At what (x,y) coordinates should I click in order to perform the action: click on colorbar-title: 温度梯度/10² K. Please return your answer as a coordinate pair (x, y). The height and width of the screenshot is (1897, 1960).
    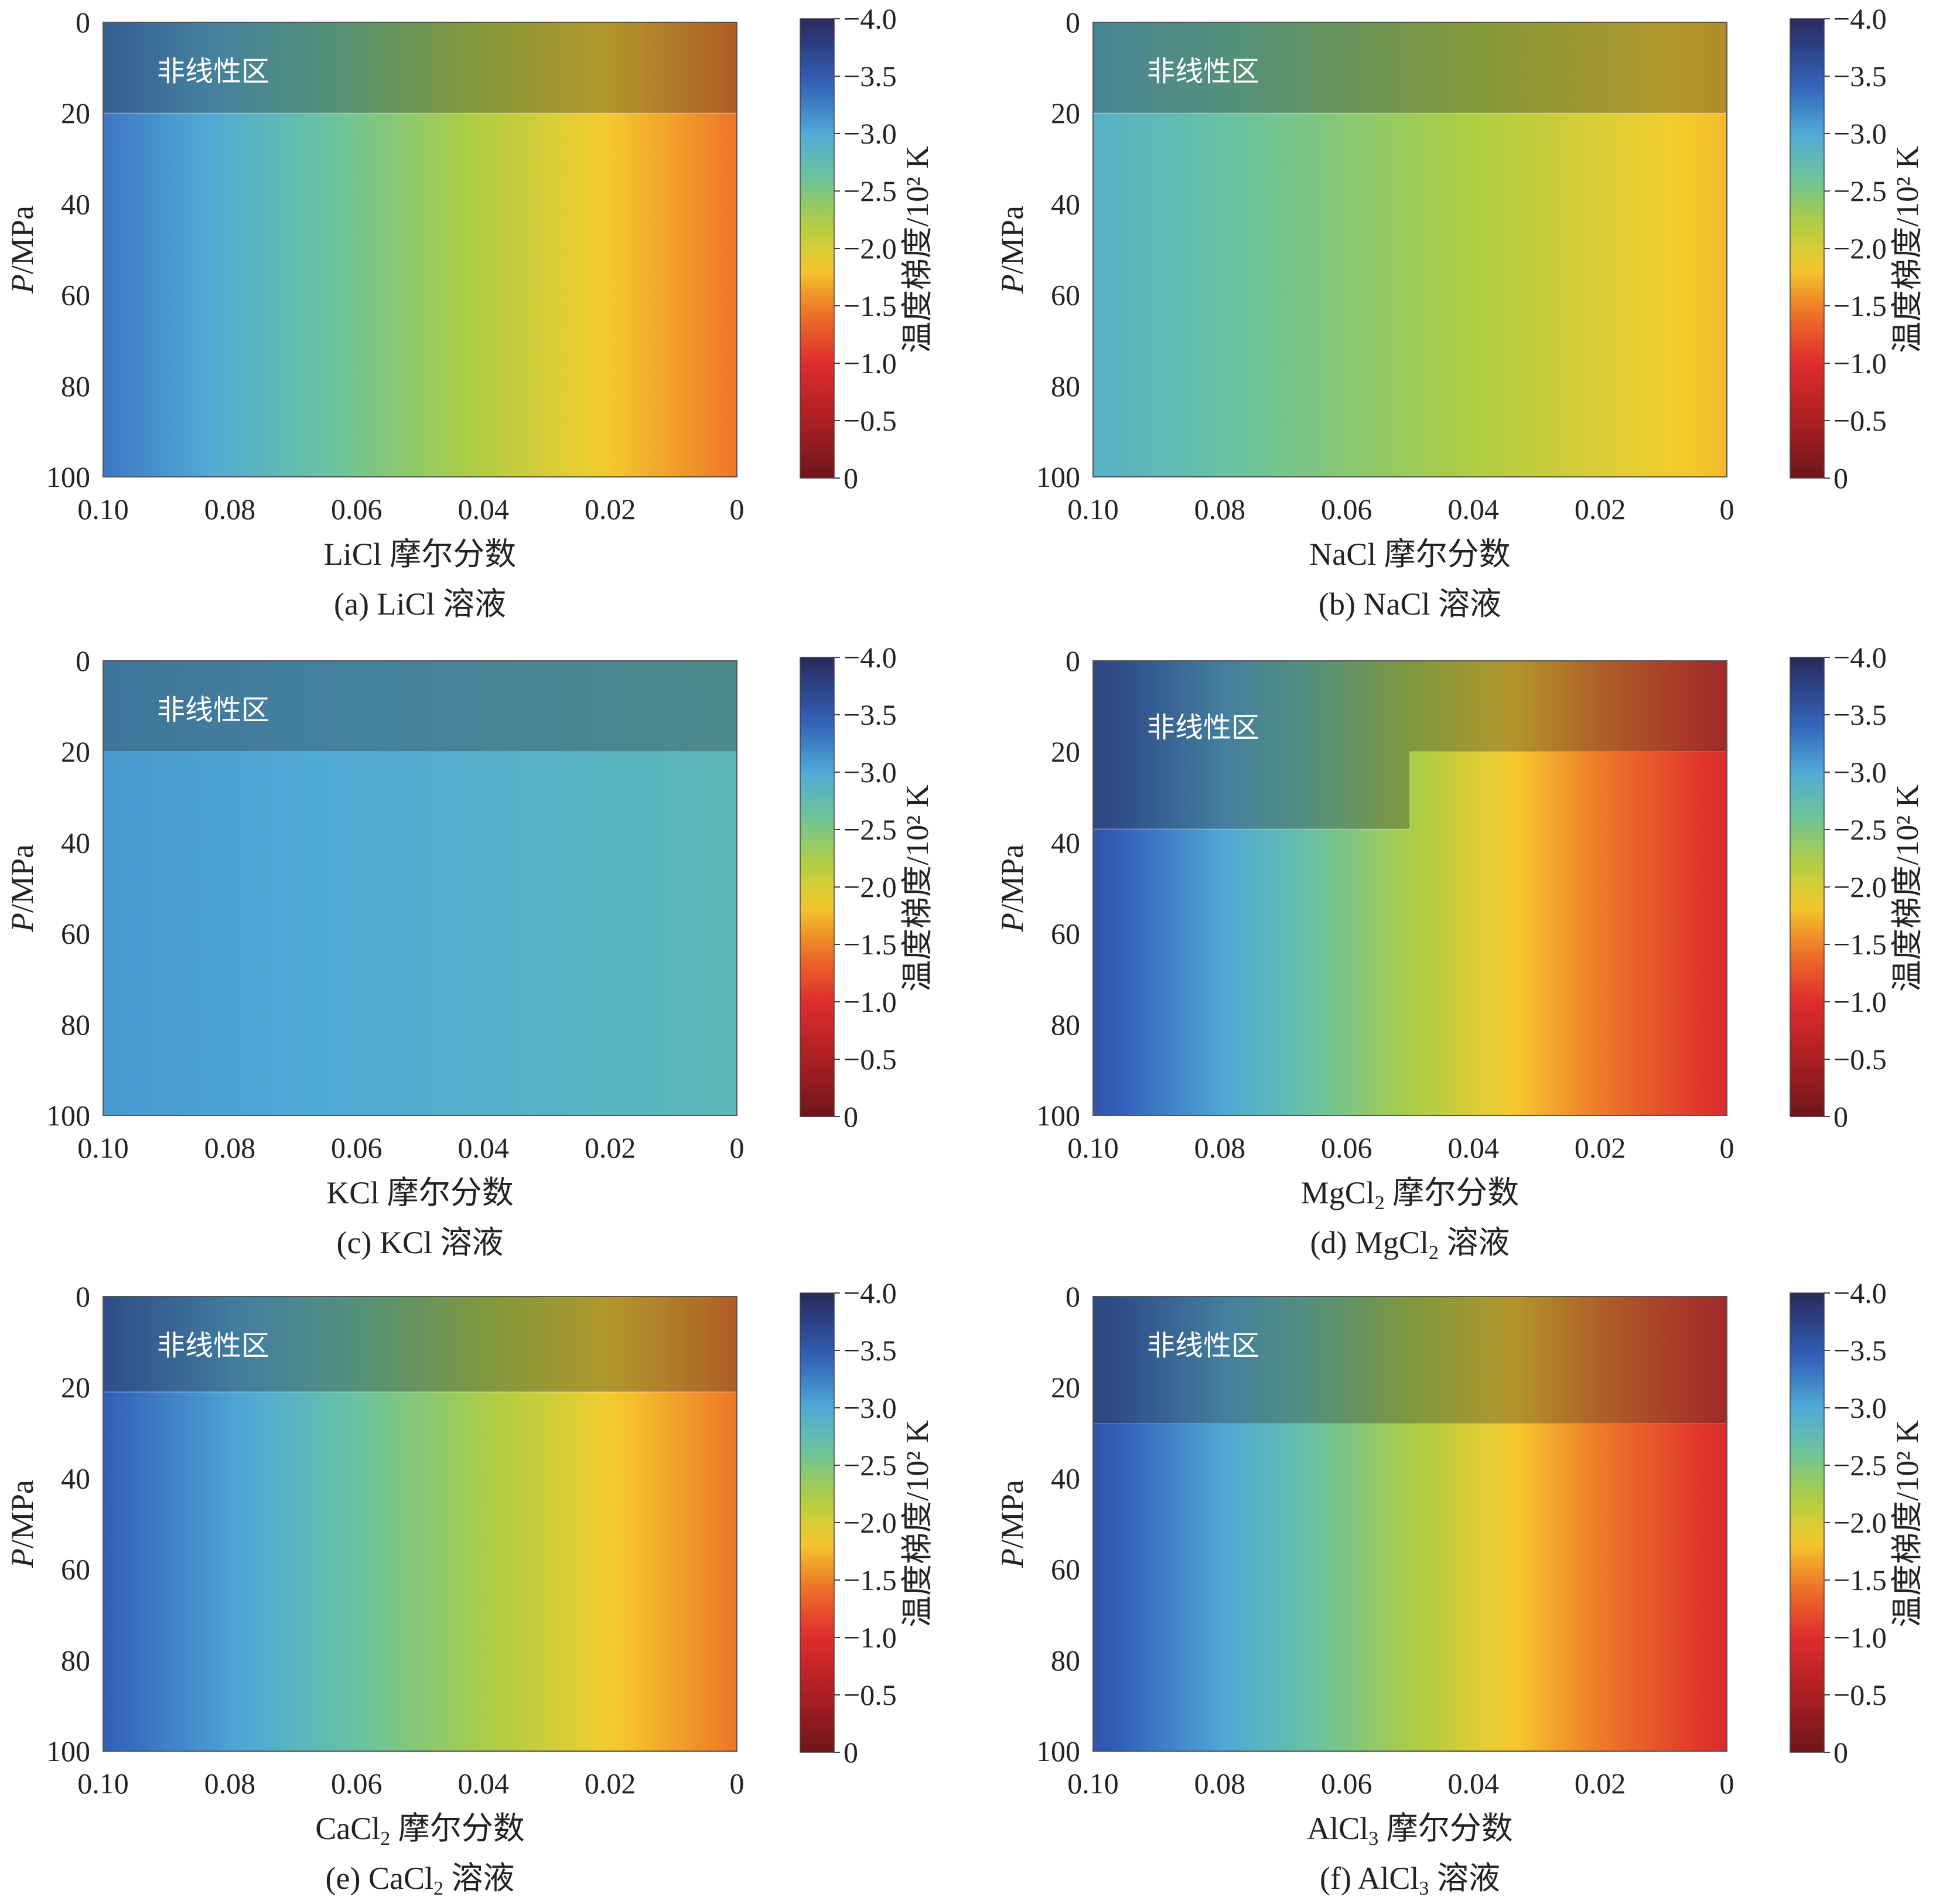
    Looking at the image, I should click on (917, 888).